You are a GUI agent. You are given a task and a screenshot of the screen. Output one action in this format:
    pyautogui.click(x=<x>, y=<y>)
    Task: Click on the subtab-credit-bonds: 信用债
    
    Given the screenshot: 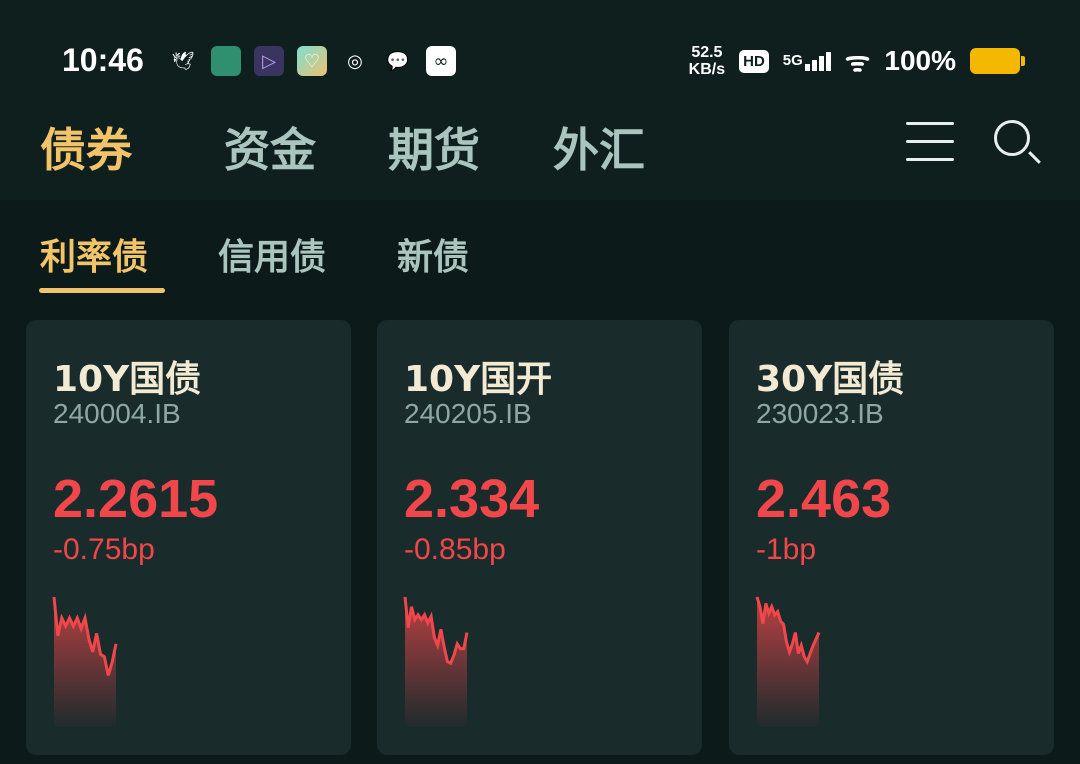 What is the action you would take?
    pyautogui.click(x=272, y=257)
    